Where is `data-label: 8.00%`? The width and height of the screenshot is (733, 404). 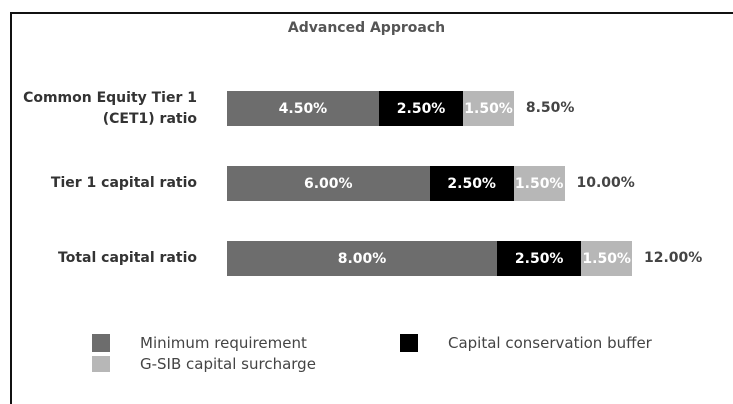
data-label: 8.00% is located at coordinates (362, 258).